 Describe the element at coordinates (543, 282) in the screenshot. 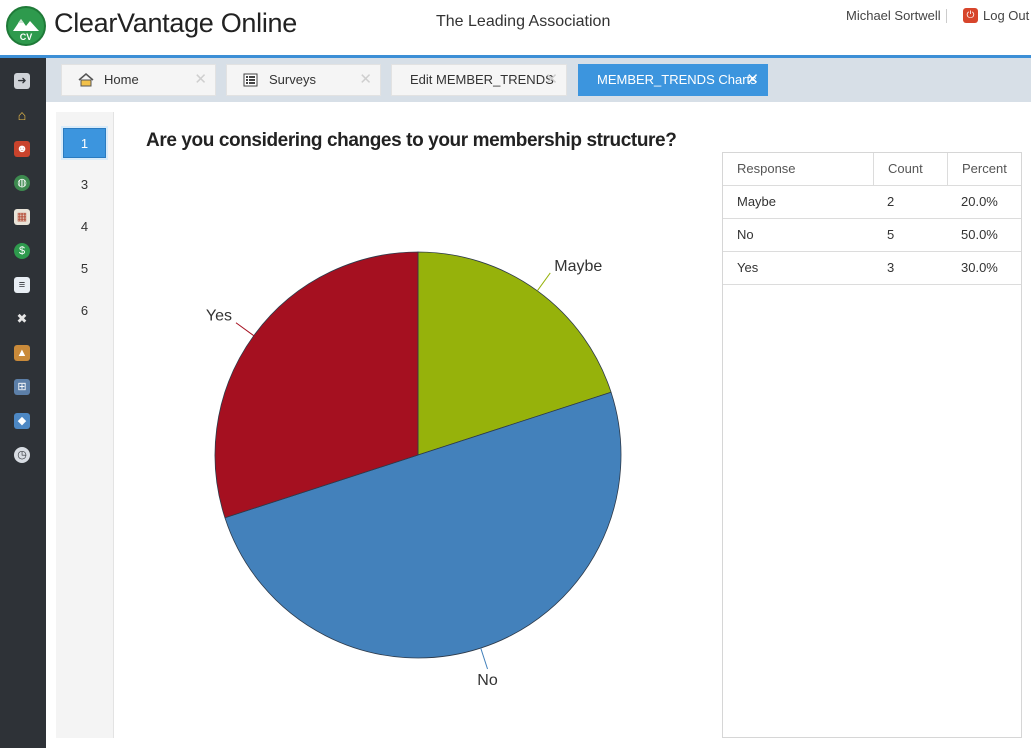

I see `leader-line-maybe` at that location.